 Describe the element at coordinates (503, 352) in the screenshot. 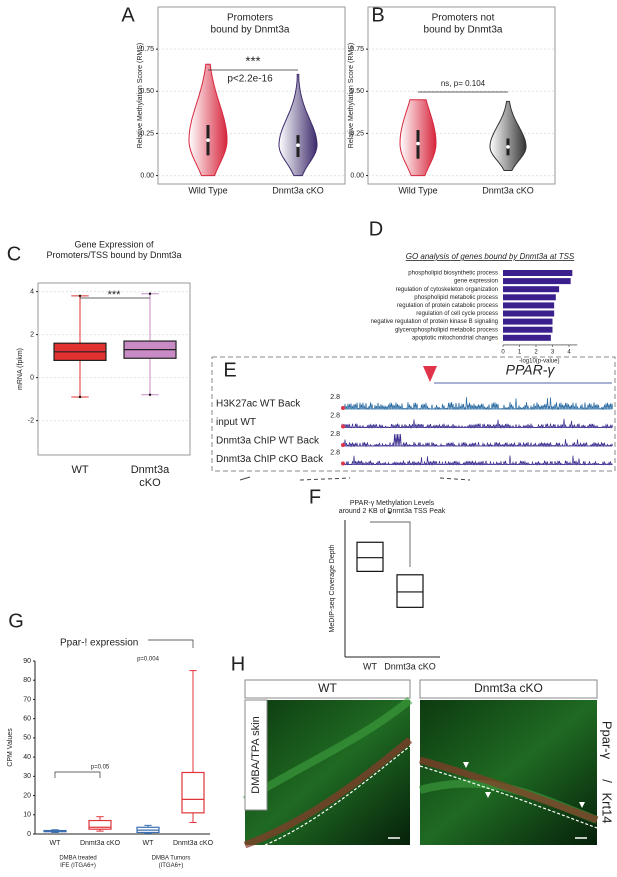

I see `x-tick-label: 0` at that location.